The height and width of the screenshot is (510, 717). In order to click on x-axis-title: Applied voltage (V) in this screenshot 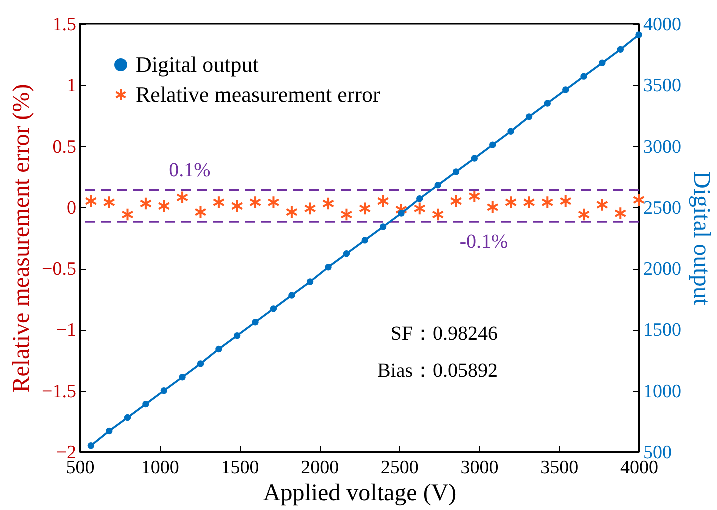, I will do `click(360, 493)`.